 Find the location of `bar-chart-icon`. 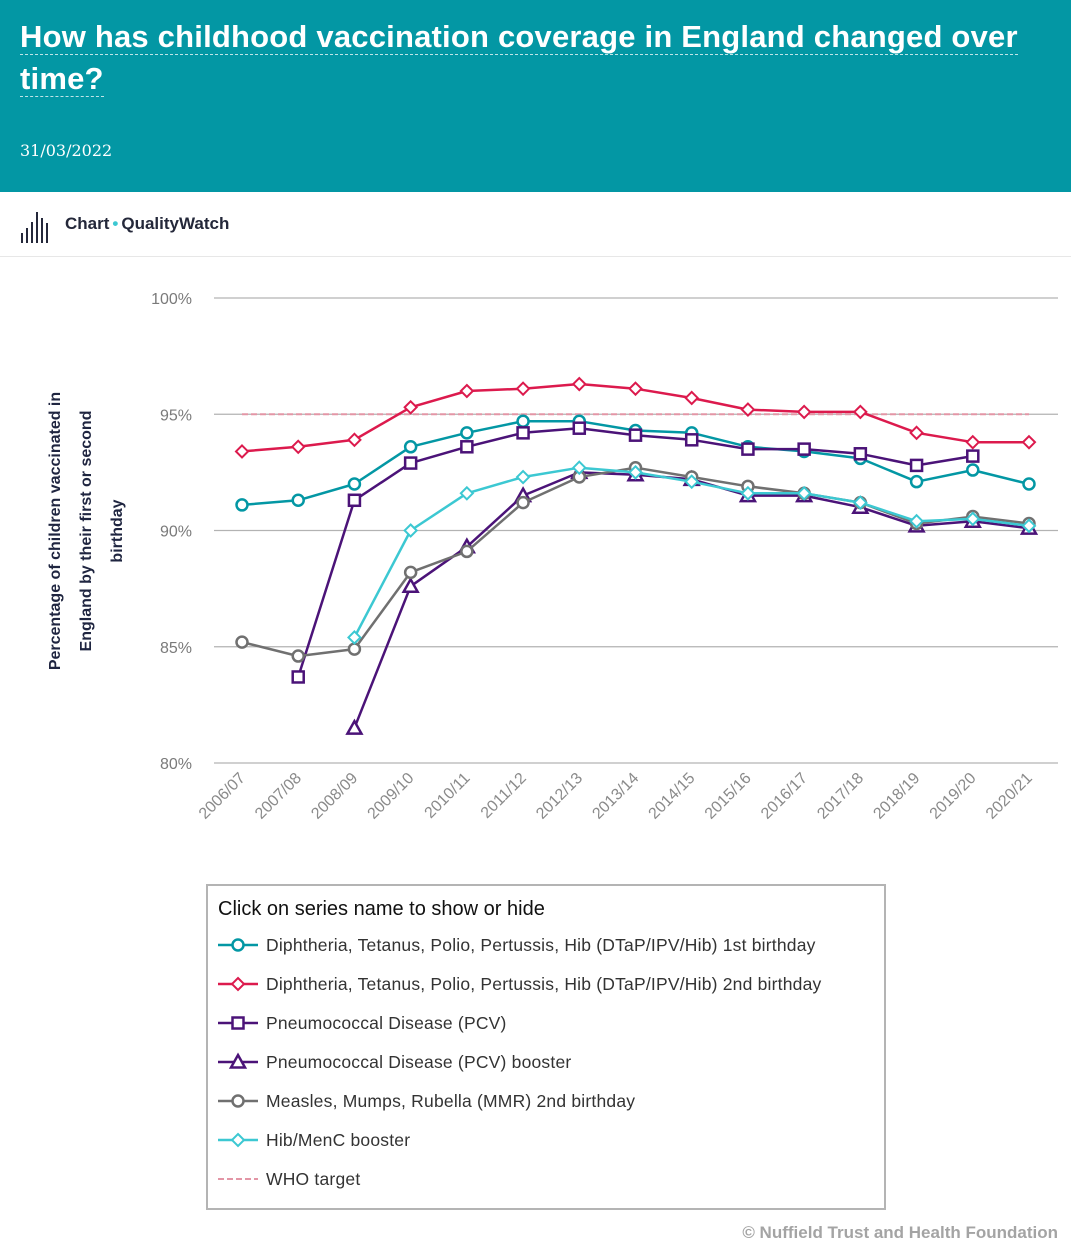

bar-chart-icon is located at coordinates (34, 227).